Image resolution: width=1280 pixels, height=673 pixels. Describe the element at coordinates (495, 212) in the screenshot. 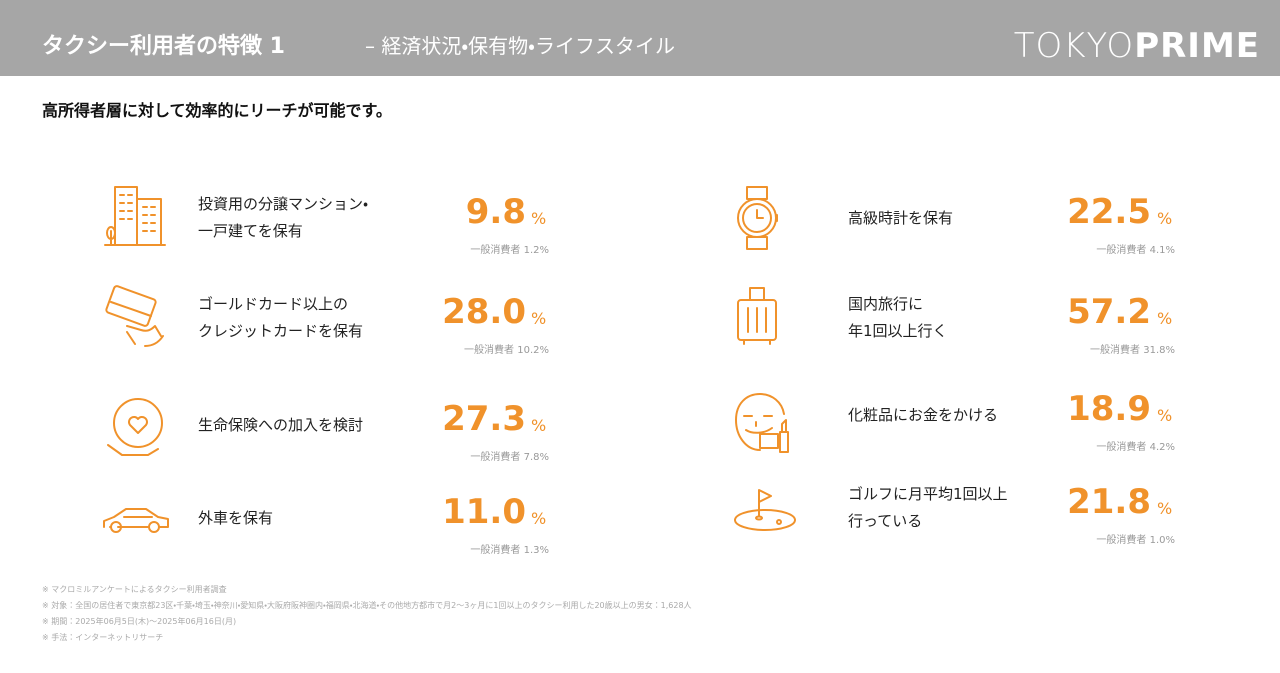

I see `item-value: 9.8` at that location.